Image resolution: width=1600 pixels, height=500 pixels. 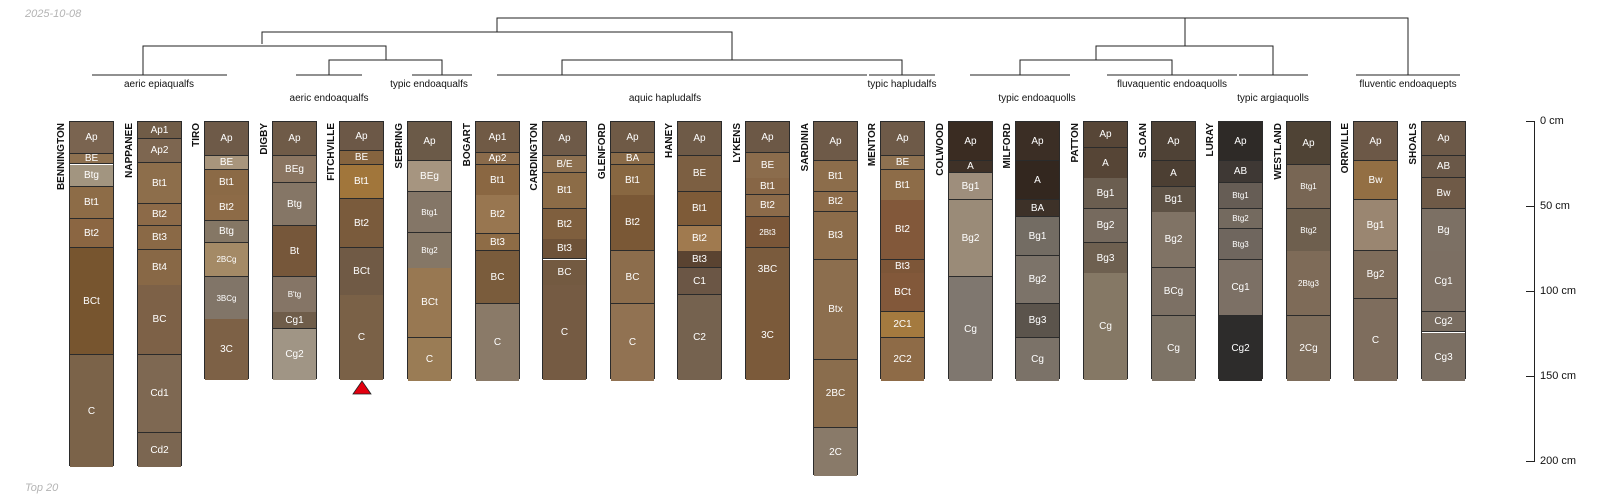 I want to click on horizon: 2Bt3, so click(x=767, y=232).